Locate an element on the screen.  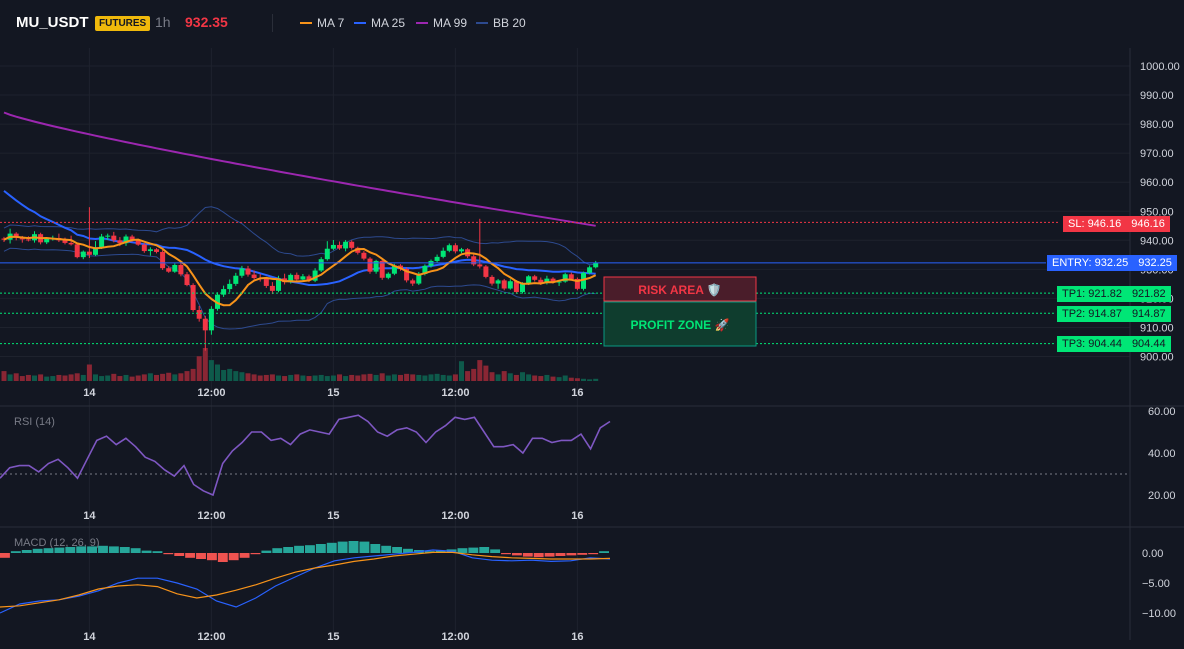
symbol-name: MU_USDT is located at coordinates (52, 22).